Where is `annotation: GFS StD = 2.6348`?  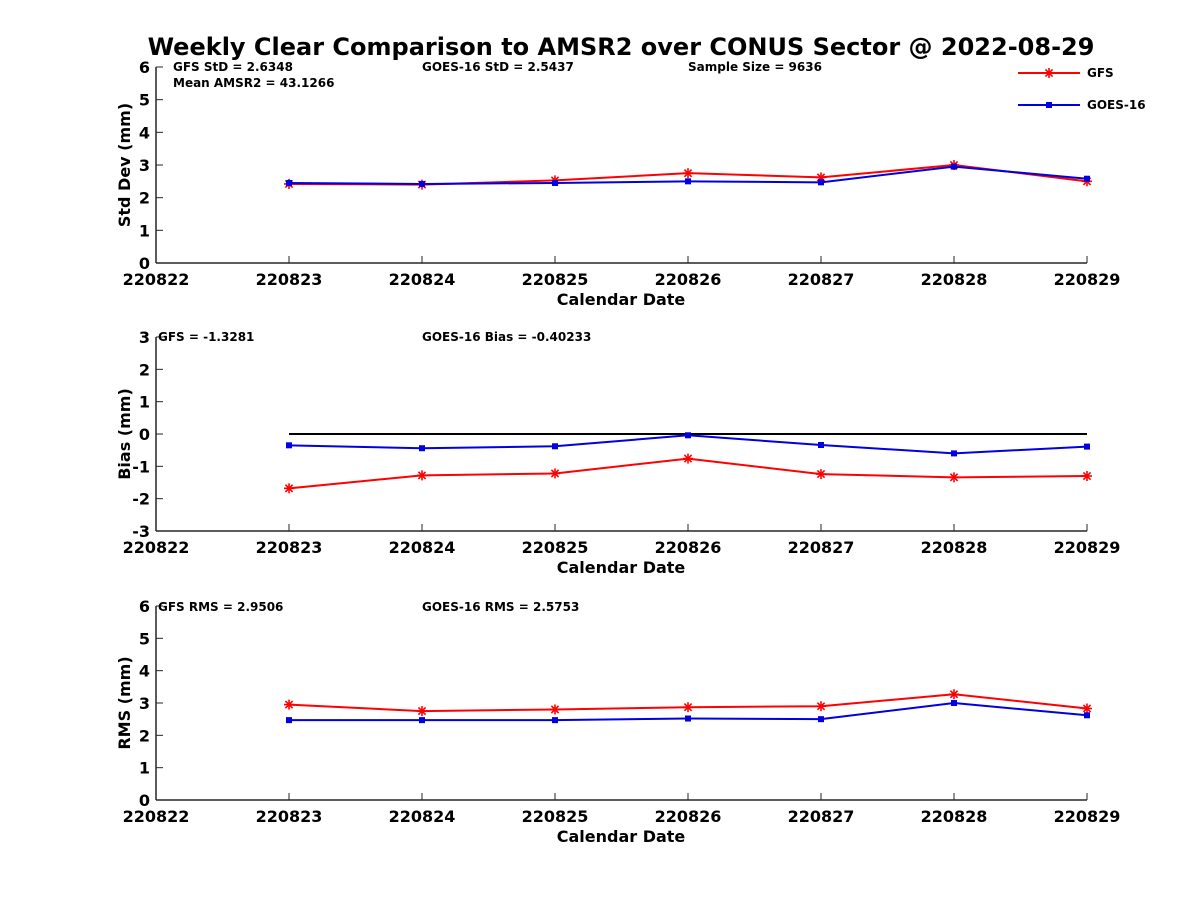 annotation: GFS StD = 2.6348 is located at coordinates (233, 67).